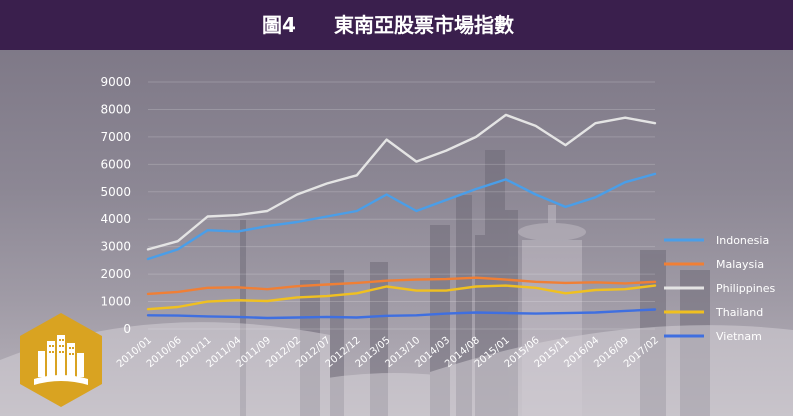 Image resolution: width=793 pixels, height=416 pixels. I want to click on city-book-icon, so click(61, 360).